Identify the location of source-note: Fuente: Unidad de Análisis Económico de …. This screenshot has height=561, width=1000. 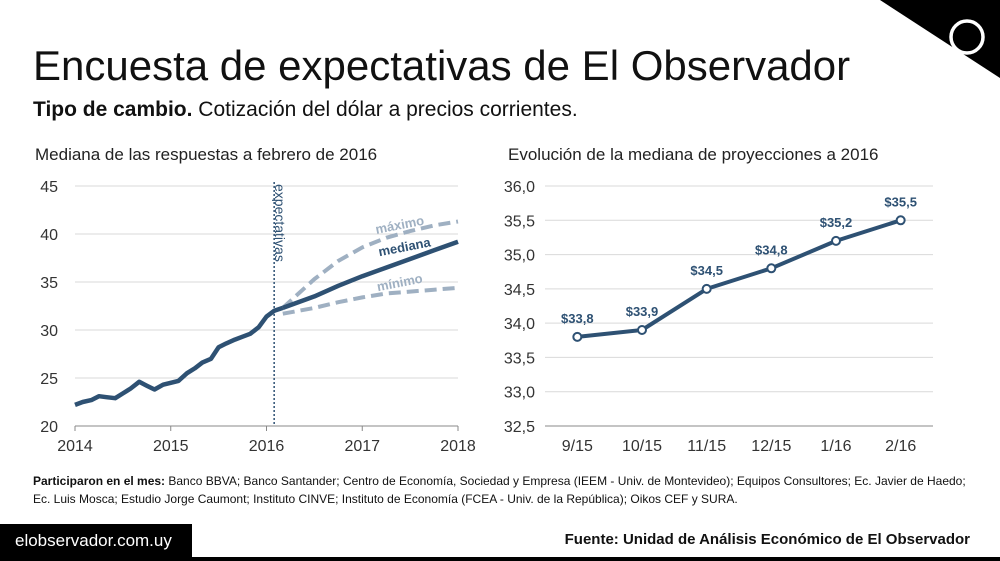
(767, 539).